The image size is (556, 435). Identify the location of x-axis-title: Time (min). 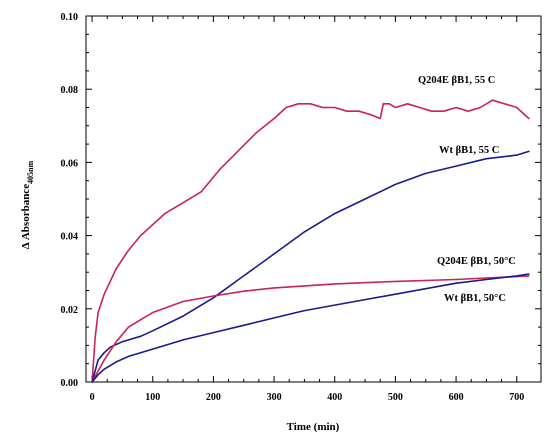
(313, 427).